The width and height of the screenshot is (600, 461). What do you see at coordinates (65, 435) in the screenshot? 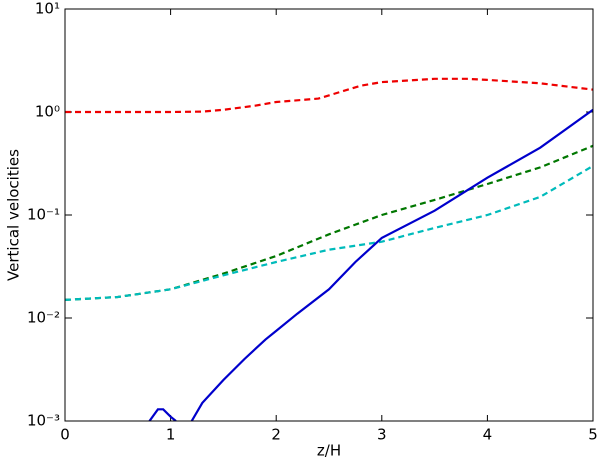
I see `x-tick-label: 0` at bounding box center [65, 435].